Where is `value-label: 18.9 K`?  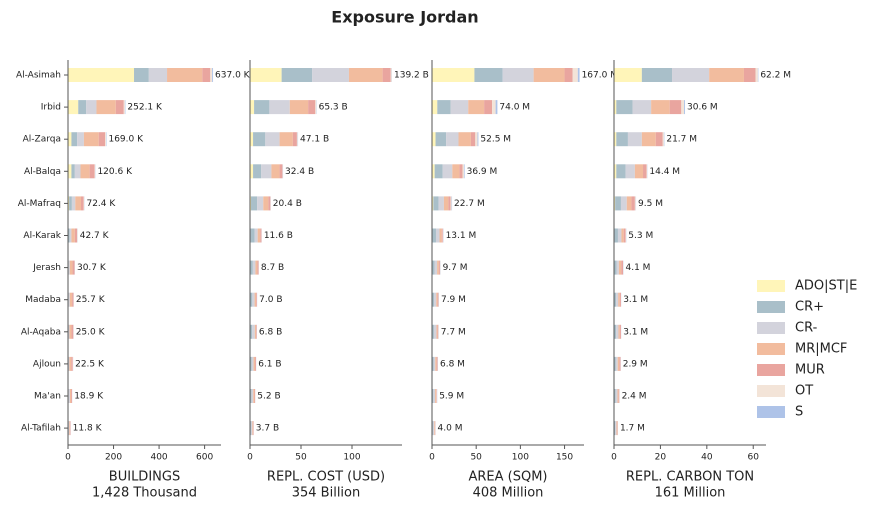
value-label: 18.9 K is located at coordinates (89, 397).